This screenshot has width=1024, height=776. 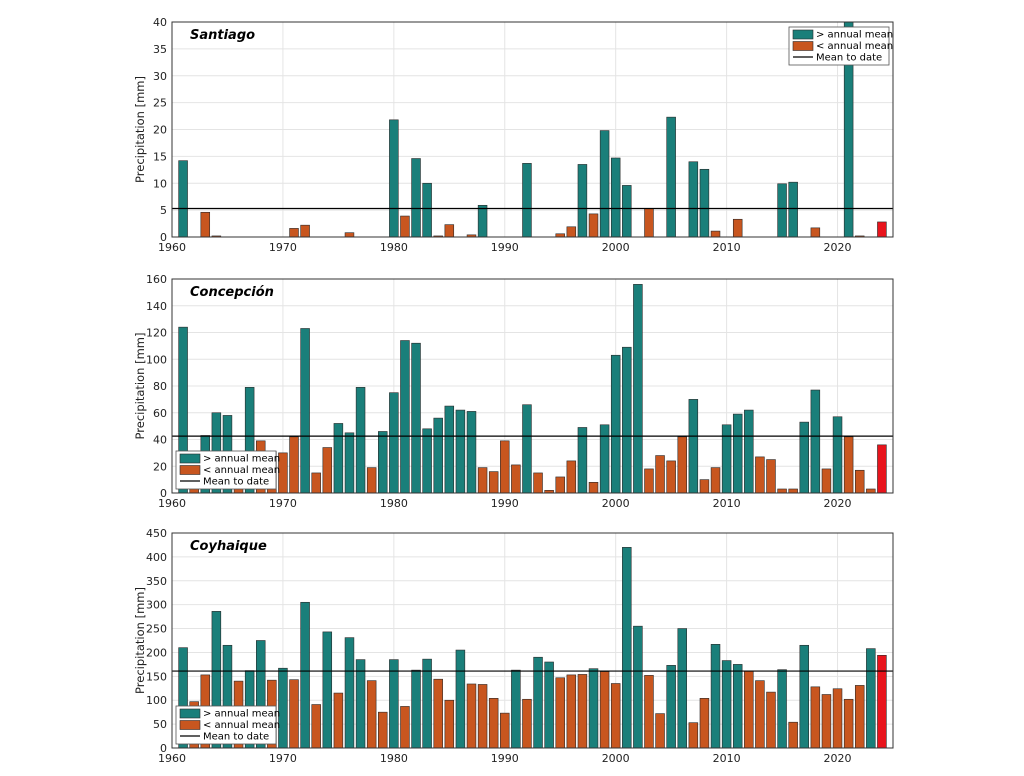 I want to click on y-tick-label: 35, so click(x=160, y=49).